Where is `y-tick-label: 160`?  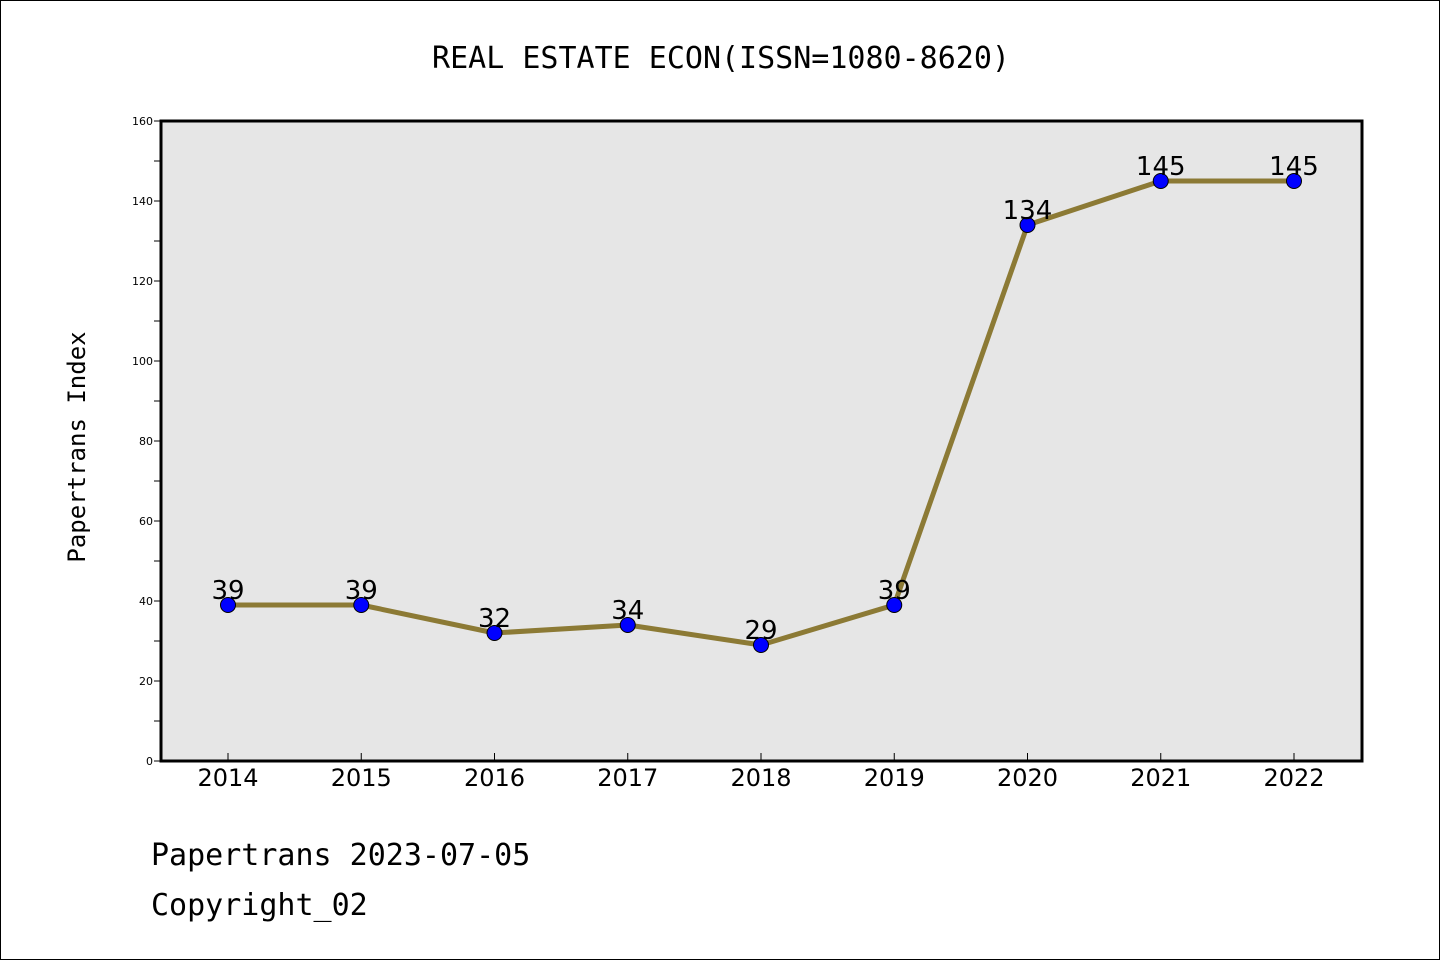
y-tick-label: 160 is located at coordinates (142, 121).